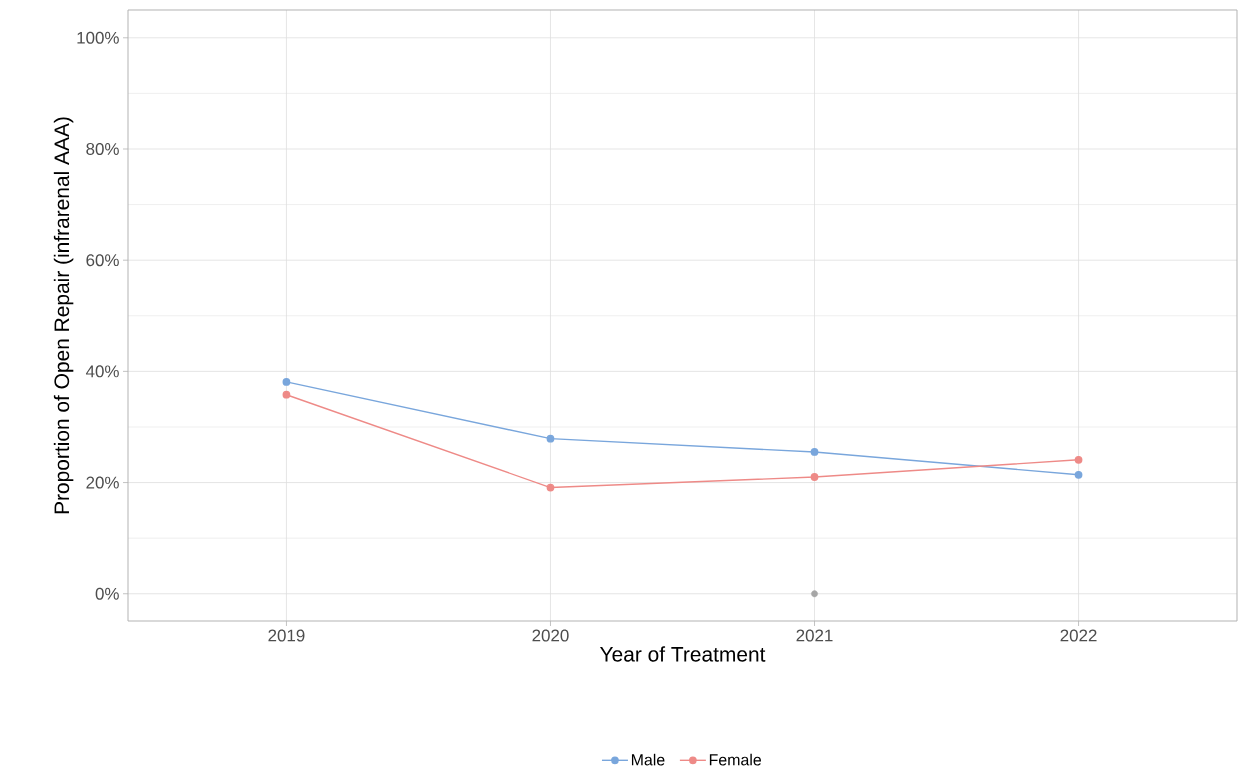  What do you see at coordinates (102, 482) in the screenshot?
I see `y-tick-label: 20%` at bounding box center [102, 482].